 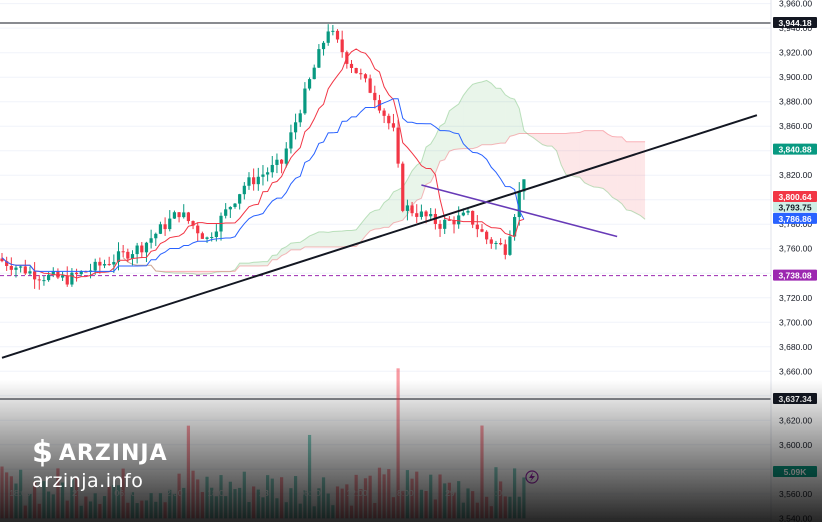 What do you see at coordinates (795, 126) in the screenshot?
I see `y-axis-tick: 3,860.00` at bounding box center [795, 126].